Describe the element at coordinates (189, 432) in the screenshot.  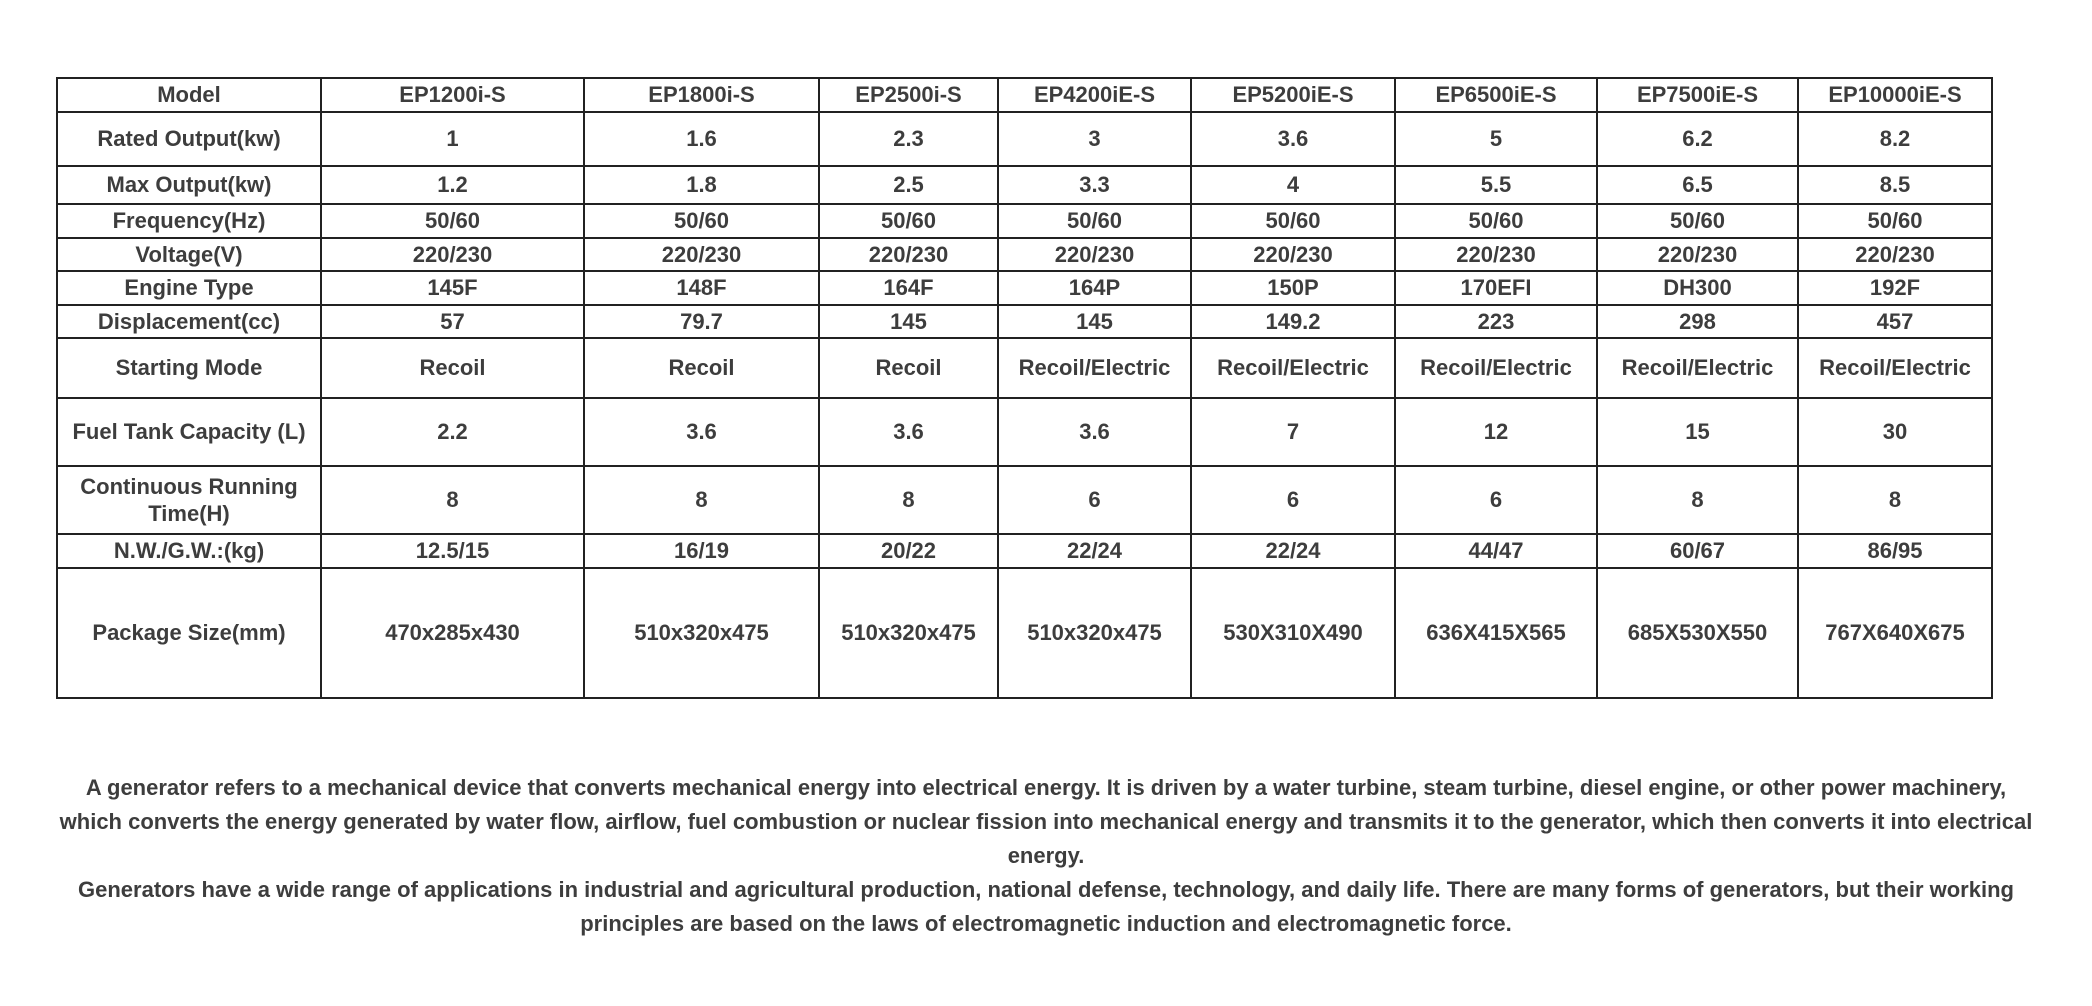
I see `row-label-fuel-tank-capacity-l: Fuel Tank Capacity (L)` at that location.